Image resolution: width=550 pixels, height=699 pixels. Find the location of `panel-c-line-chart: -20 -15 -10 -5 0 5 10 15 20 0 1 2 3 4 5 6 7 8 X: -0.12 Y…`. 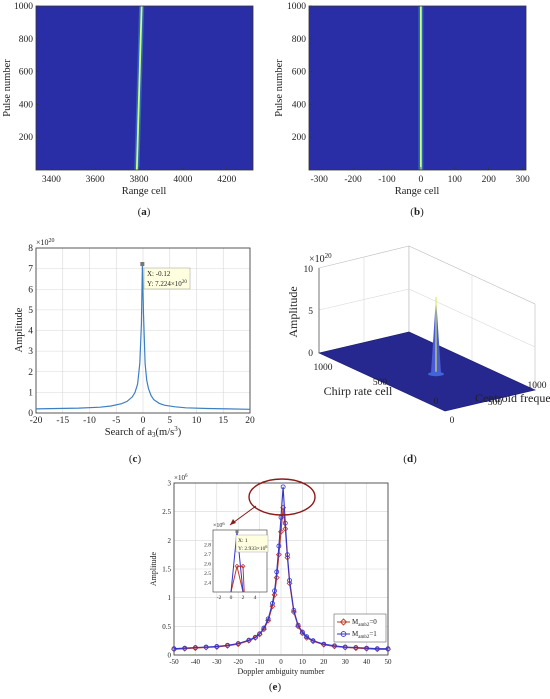

panel-c-line-chart: -20 -15 -10 -5 0 5 10 15 20 0 1 2 3 4 5 6 7 8 X: -0.12 Y… is located at coordinates (134, 351).